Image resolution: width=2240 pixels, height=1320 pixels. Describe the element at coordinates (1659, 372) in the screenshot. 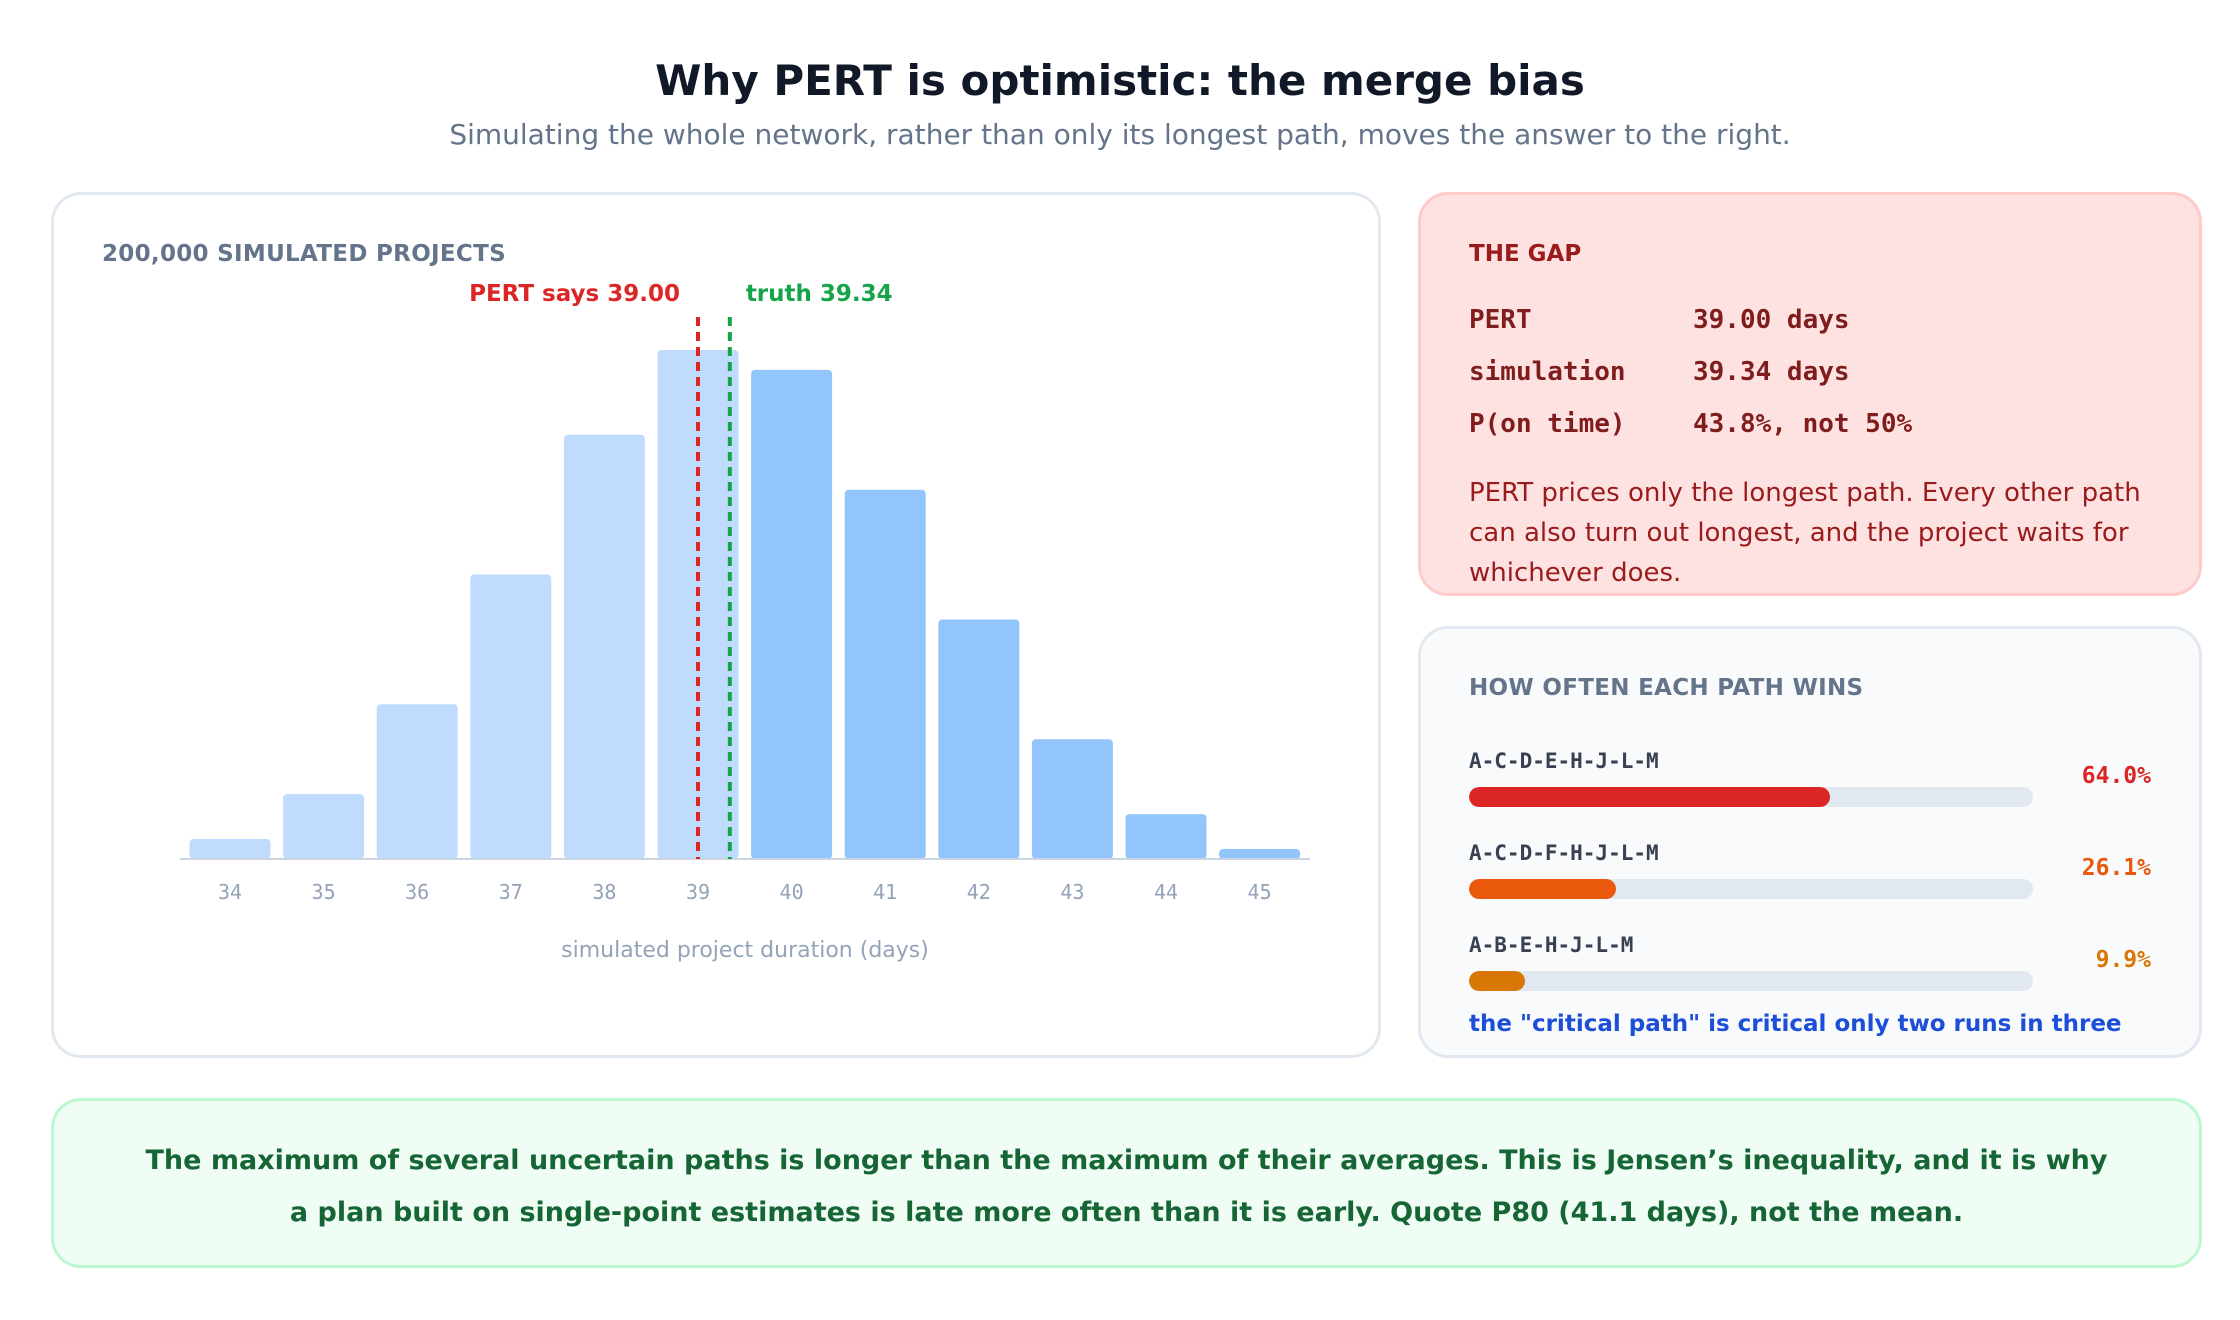

I see `gap-row-simulation: simulation 39.34 days` at that location.